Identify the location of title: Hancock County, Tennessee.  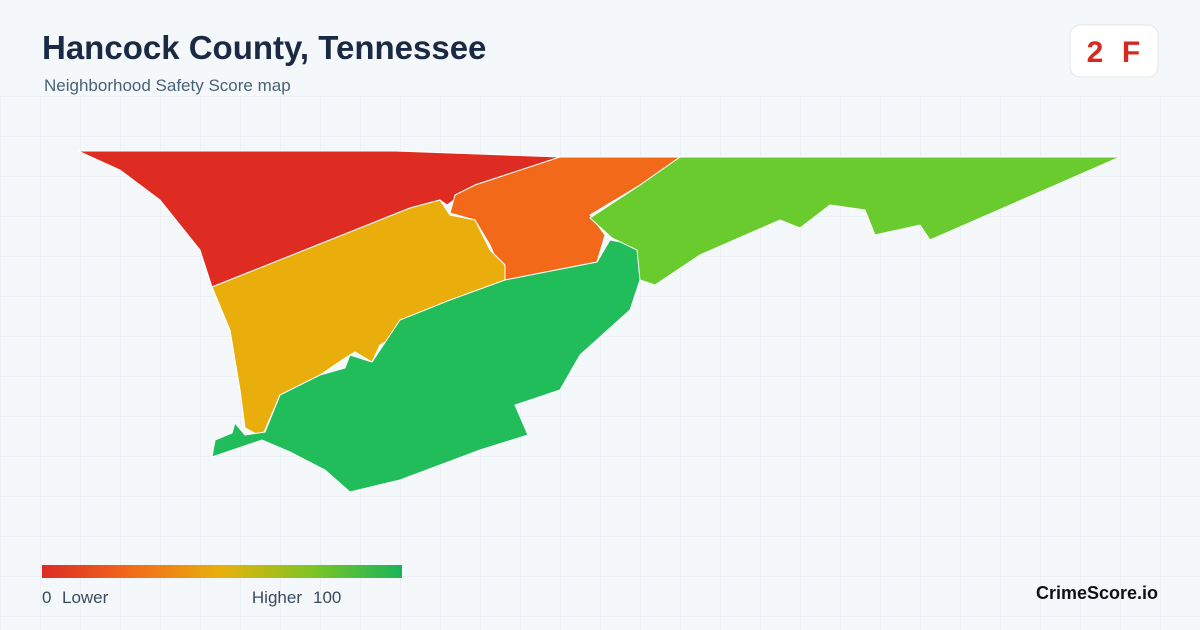
(264, 47).